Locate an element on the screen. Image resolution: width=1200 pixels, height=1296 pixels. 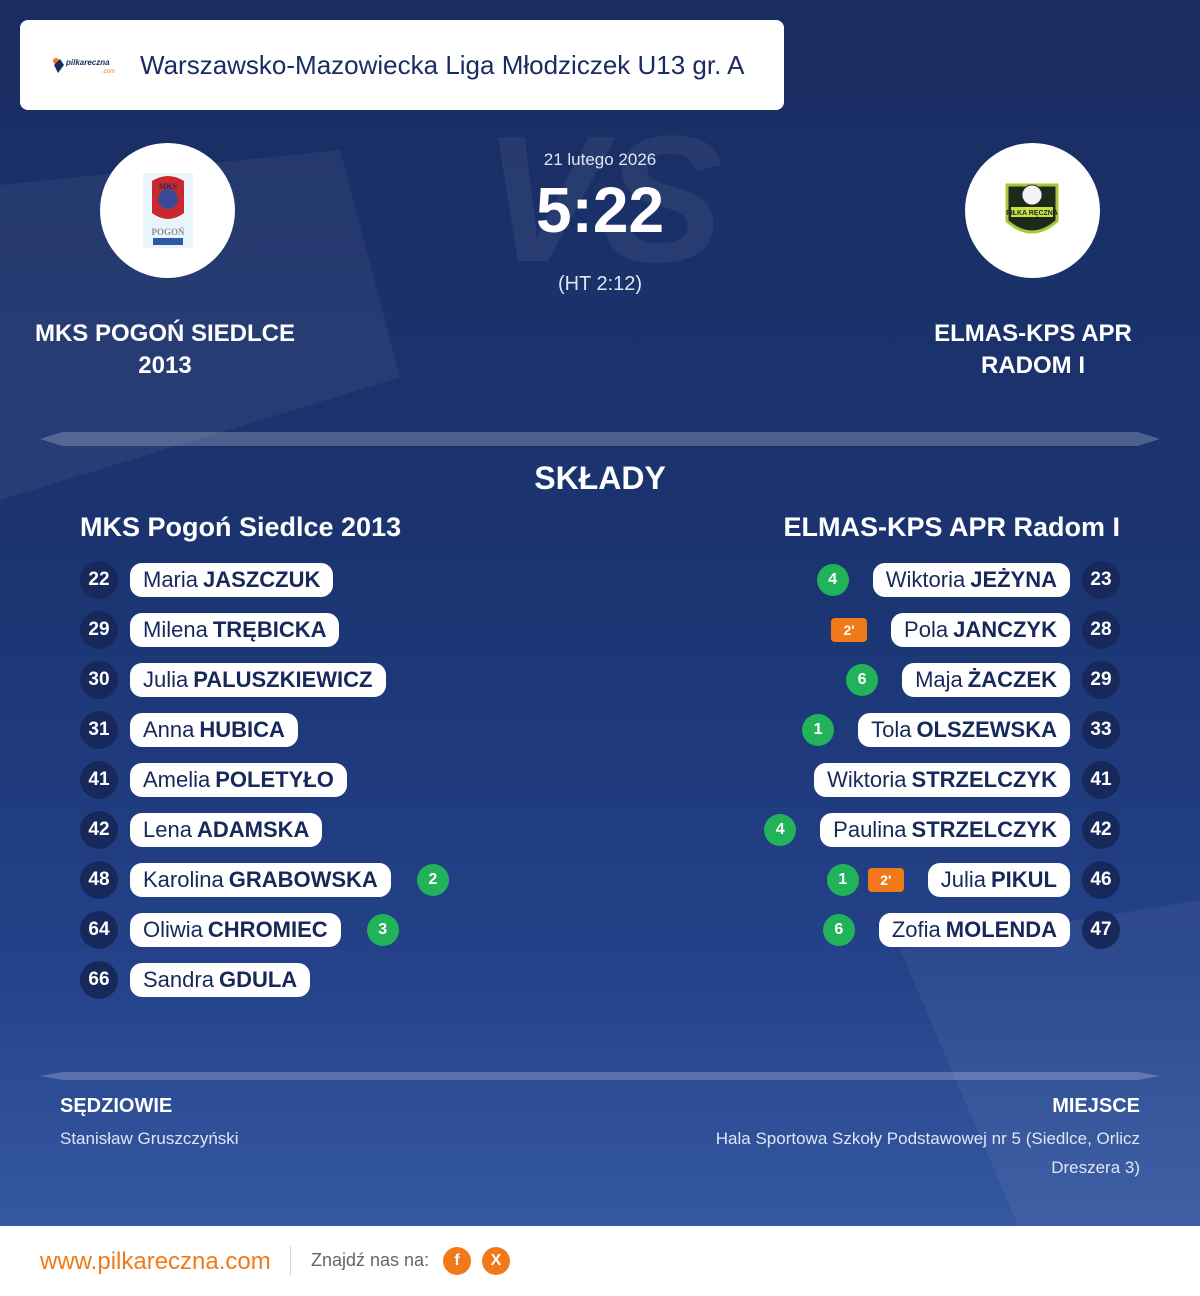
referees-value: Stanisław Gruszczyński is located at coordinates (149, 1138).